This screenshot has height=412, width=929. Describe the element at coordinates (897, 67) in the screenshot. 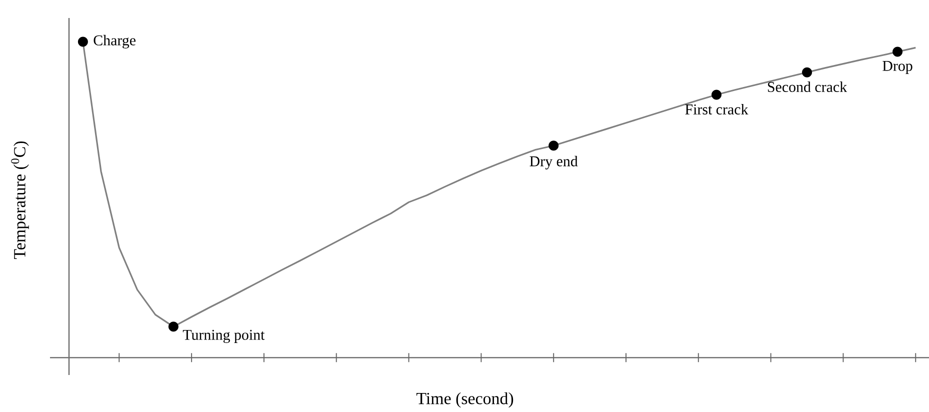

I see `annotation: Drop` at that location.